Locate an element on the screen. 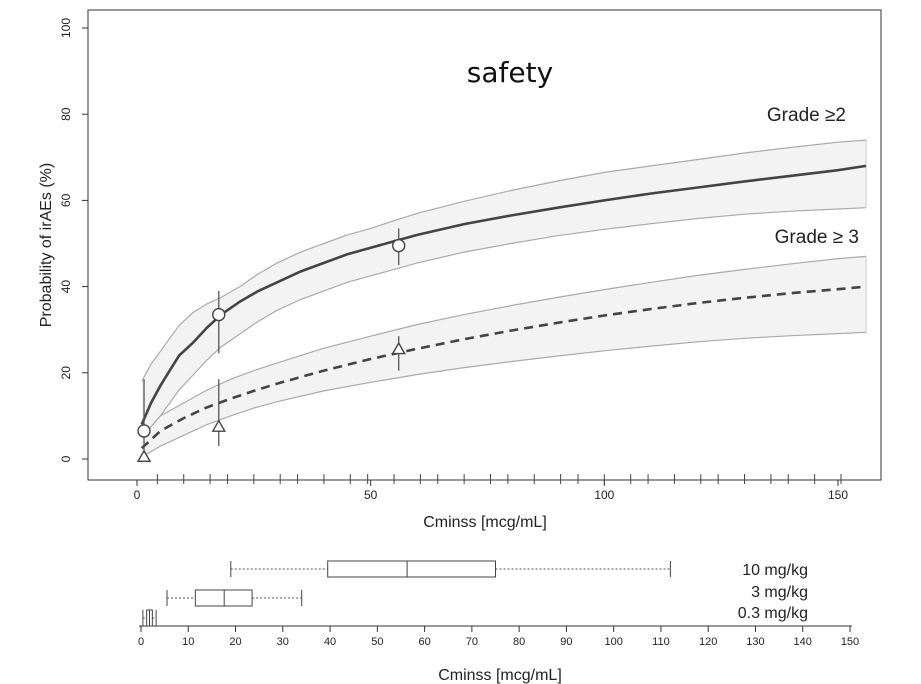  box-1: 3 mg/kg is located at coordinates (487, 595).